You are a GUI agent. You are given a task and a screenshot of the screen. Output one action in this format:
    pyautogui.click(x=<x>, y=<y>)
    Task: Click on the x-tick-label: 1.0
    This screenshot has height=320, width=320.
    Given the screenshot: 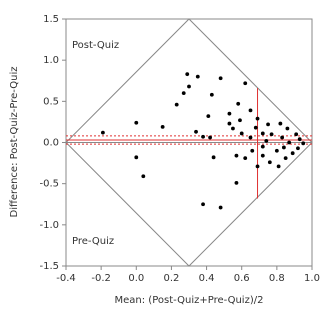 What is the action you would take?
    pyautogui.click(x=312, y=278)
    